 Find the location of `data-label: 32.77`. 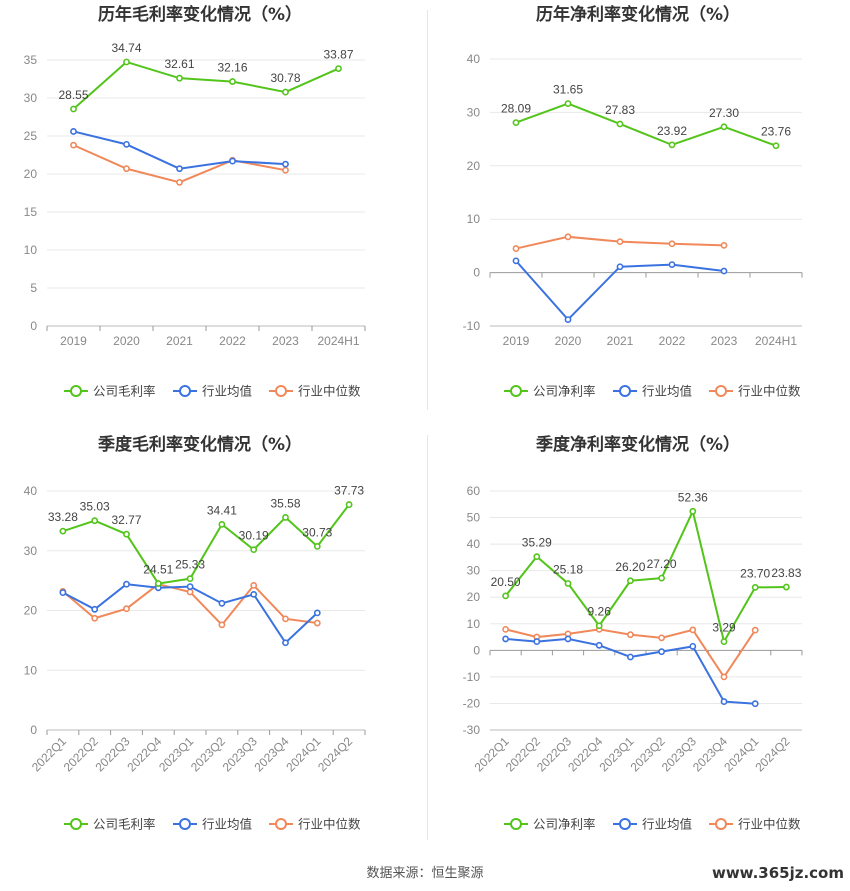

data-label: 32.77 is located at coordinates (126, 520).